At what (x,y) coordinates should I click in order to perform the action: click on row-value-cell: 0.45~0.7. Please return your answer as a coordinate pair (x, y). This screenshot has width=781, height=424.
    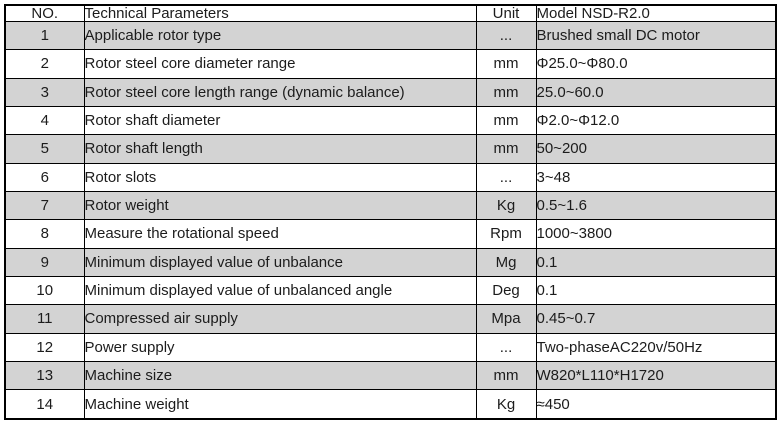
    Looking at the image, I should click on (656, 319).